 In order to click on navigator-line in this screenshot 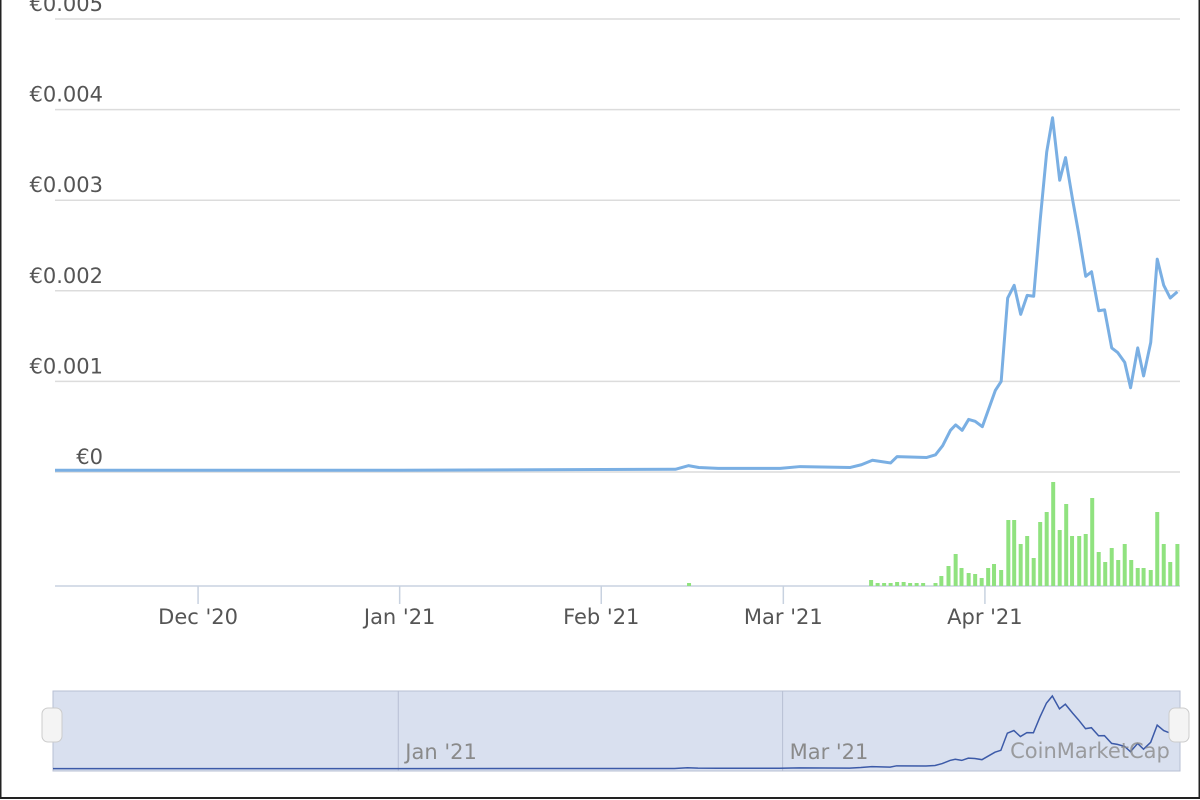, I will do `click(615, 732)`.